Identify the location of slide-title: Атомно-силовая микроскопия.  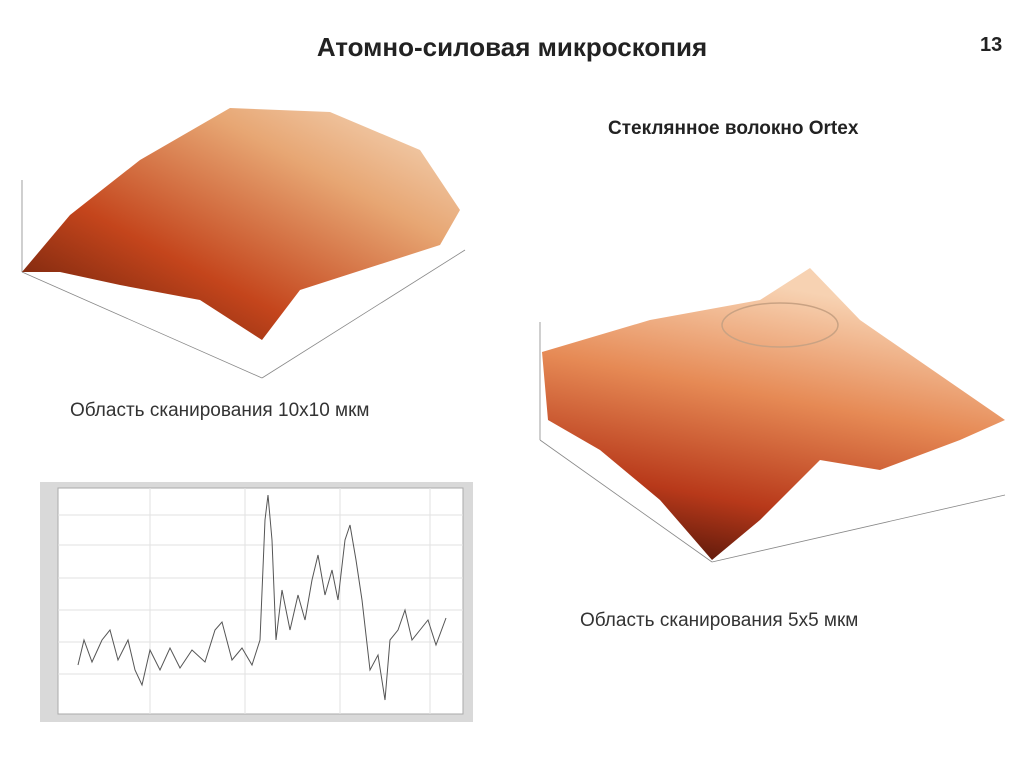
(512, 47).